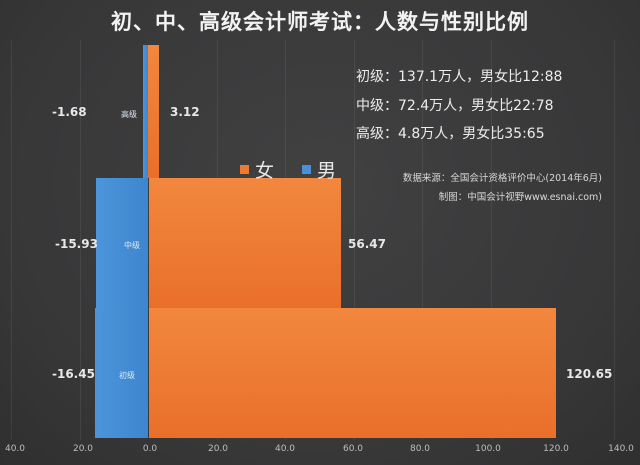  Describe the element at coordinates (367, 244) in the screenshot. I see `value-middle-female: 56.47` at that location.